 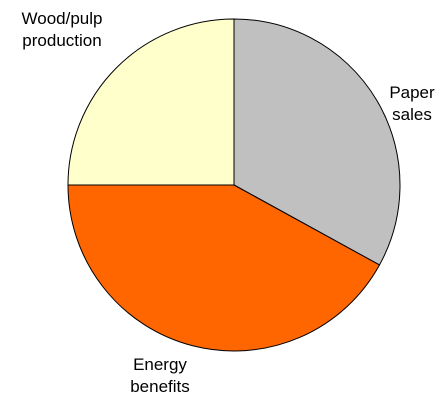 What do you see at coordinates (160, 364) in the screenshot?
I see `pie-slice-label-line: Energy` at bounding box center [160, 364].